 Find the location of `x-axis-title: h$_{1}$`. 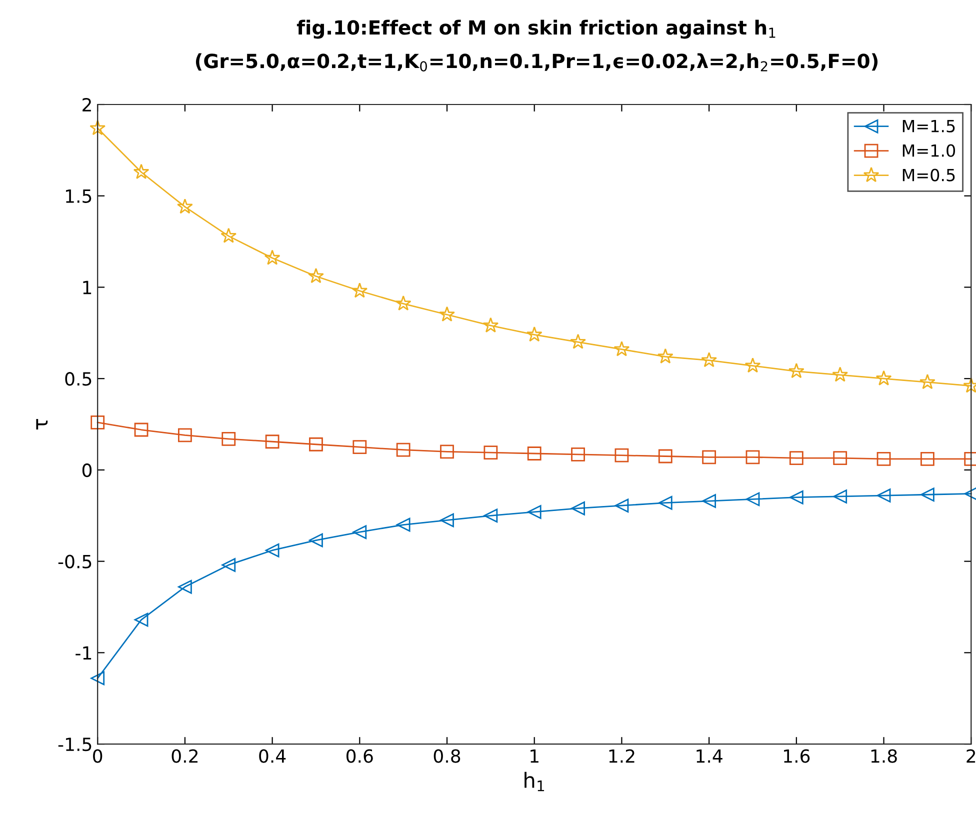

x-axis-title: h$_{1}$ is located at coordinates (534, 782).